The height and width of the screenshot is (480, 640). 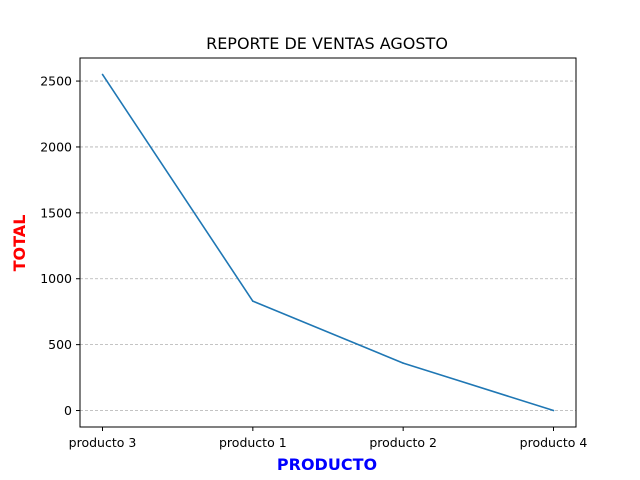 What do you see at coordinates (56, 278) in the screenshot?
I see `y-tick-label: 1000` at bounding box center [56, 278].